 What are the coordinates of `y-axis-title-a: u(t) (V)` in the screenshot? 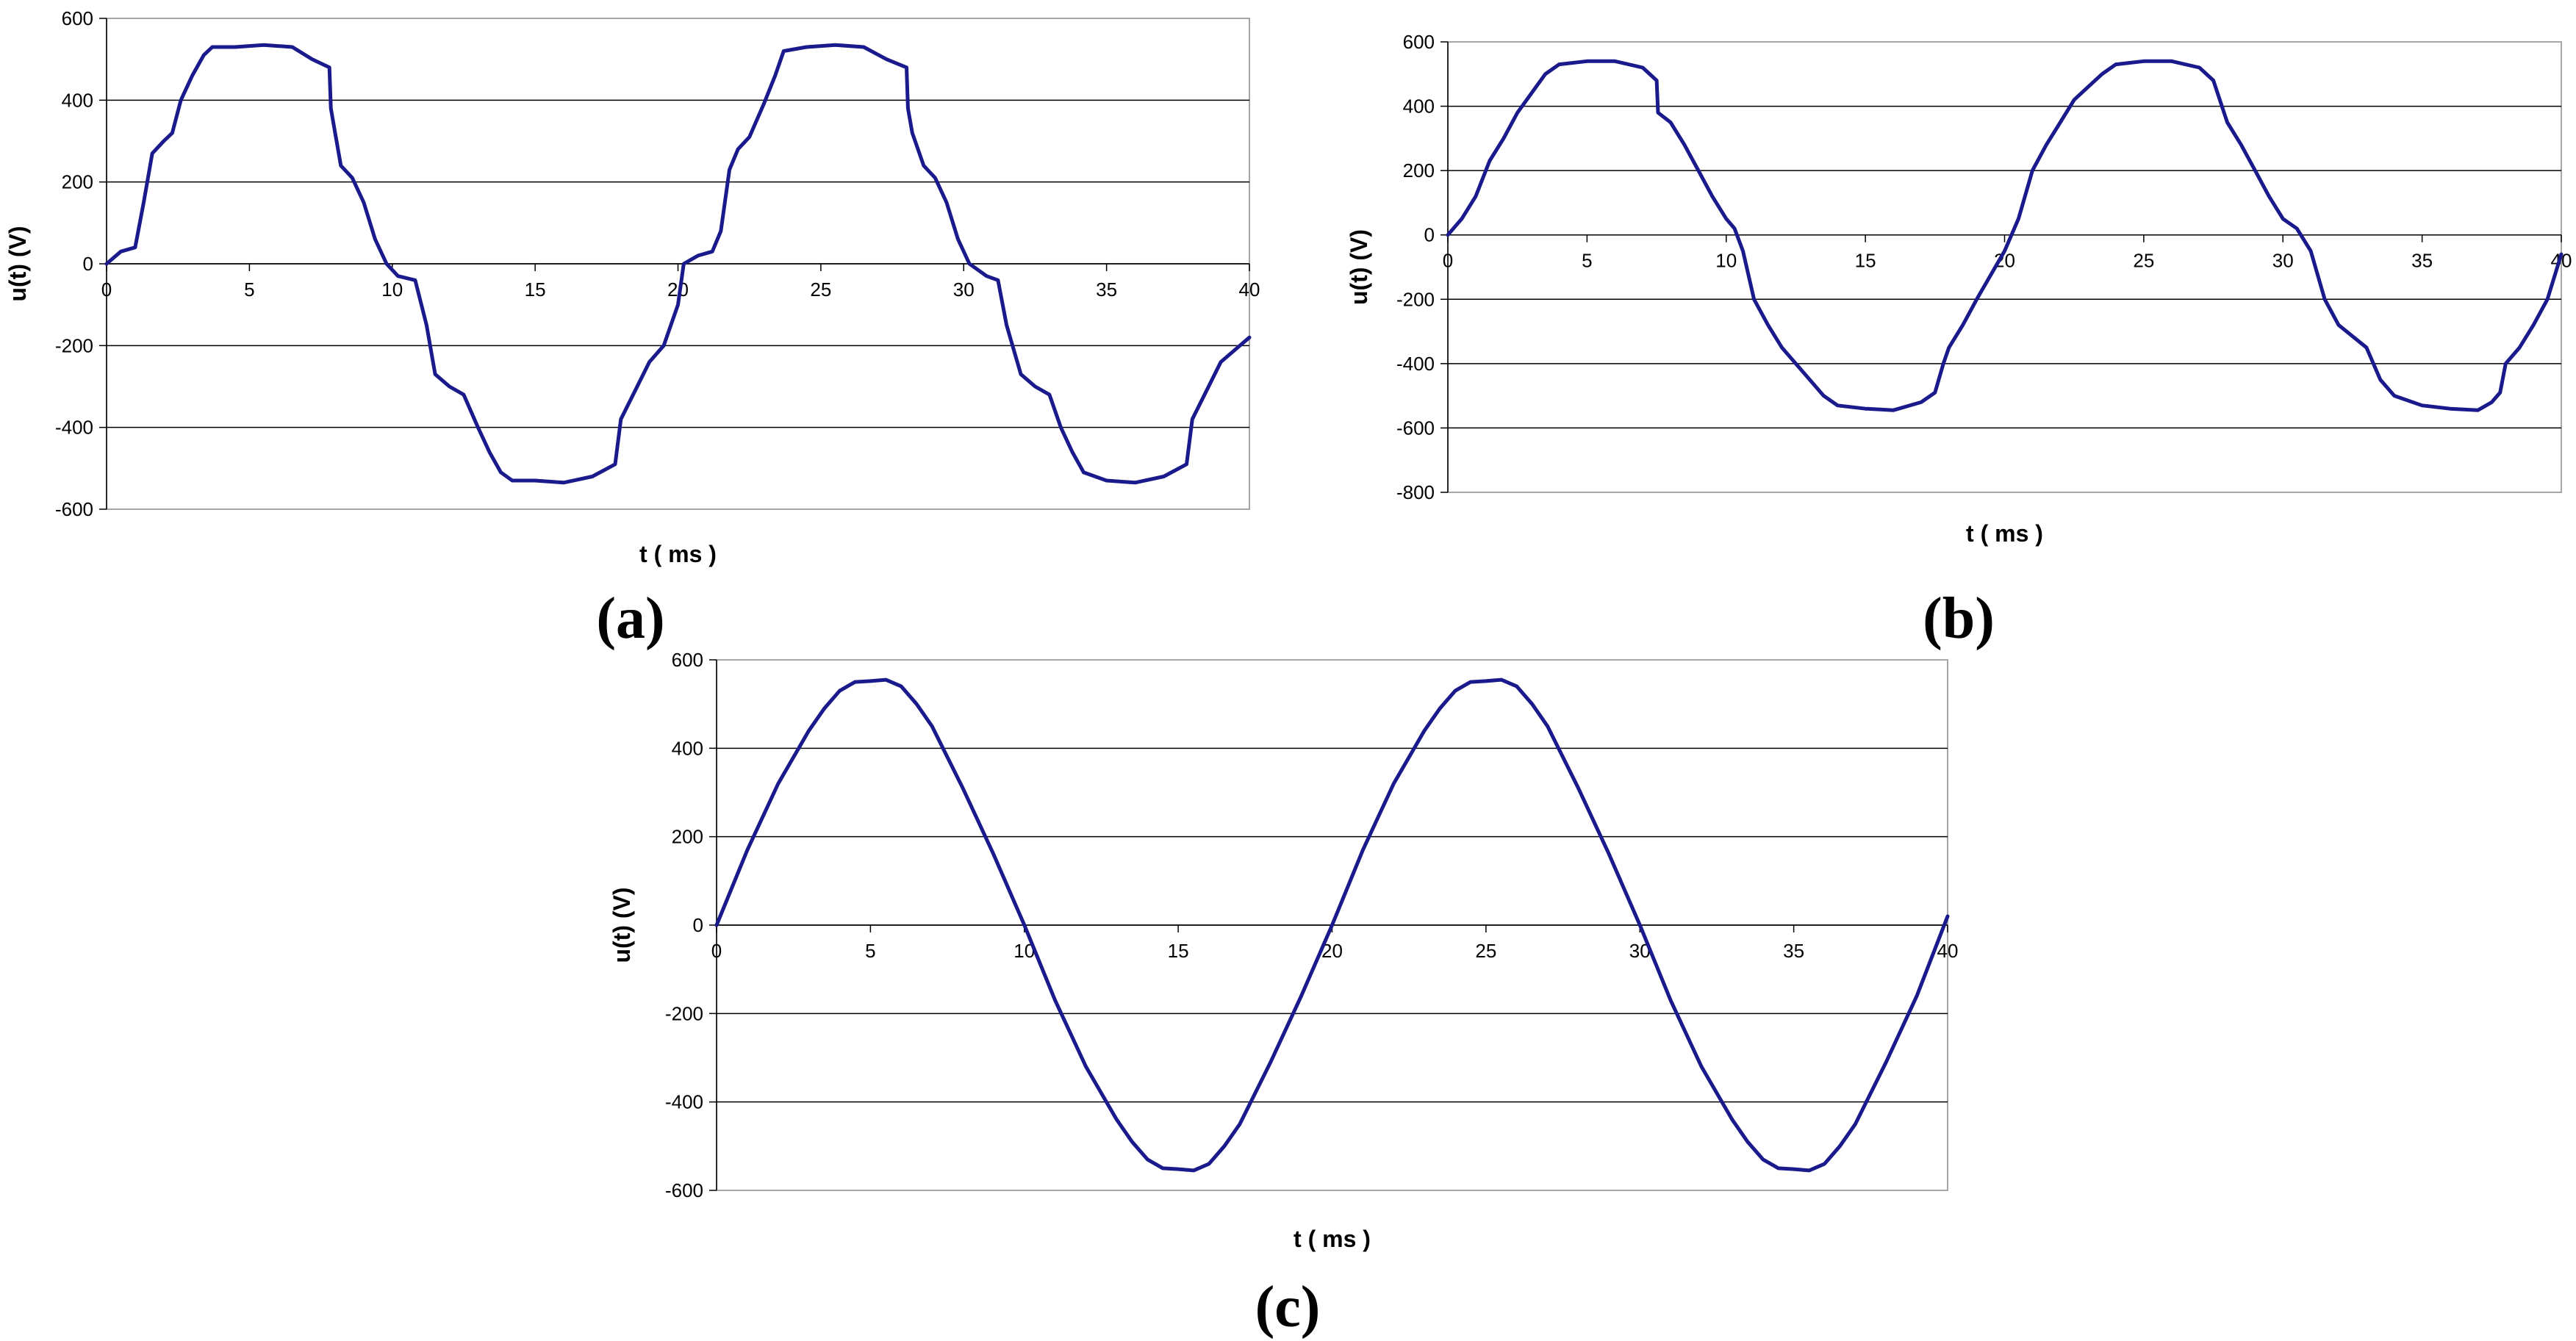 It's located at (17, 263).